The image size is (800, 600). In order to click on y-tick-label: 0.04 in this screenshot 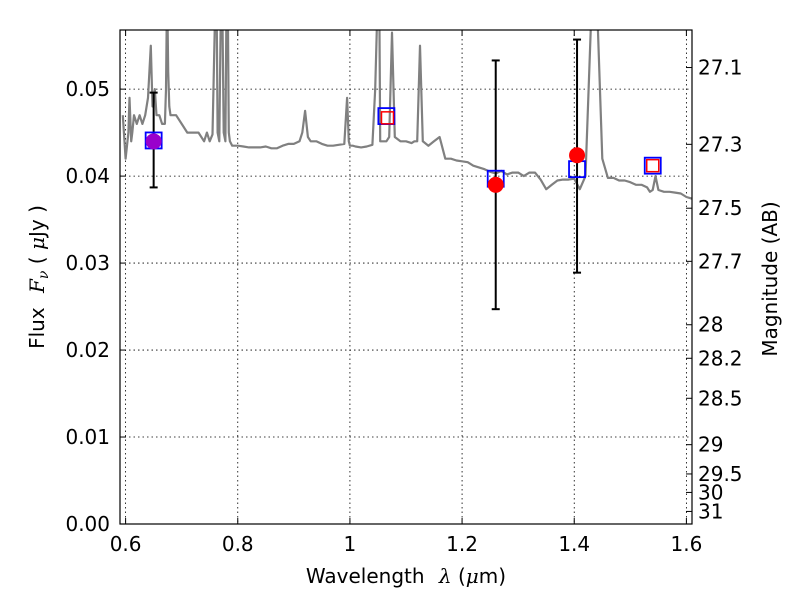, I will do `click(87, 176)`.